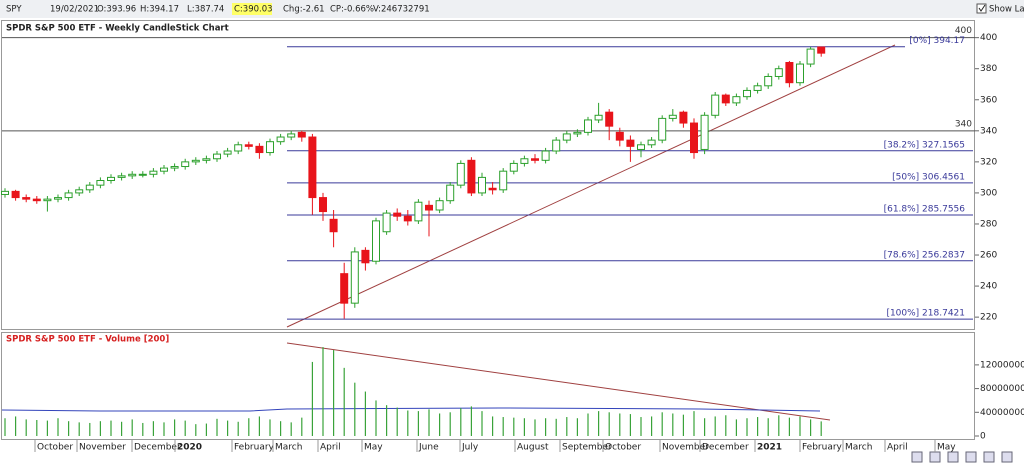 The image size is (1024, 472). What do you see at coordinates (988, 318) in the screenshot?
I see `y-tick-label: 220` at bounding box center [988, 318].